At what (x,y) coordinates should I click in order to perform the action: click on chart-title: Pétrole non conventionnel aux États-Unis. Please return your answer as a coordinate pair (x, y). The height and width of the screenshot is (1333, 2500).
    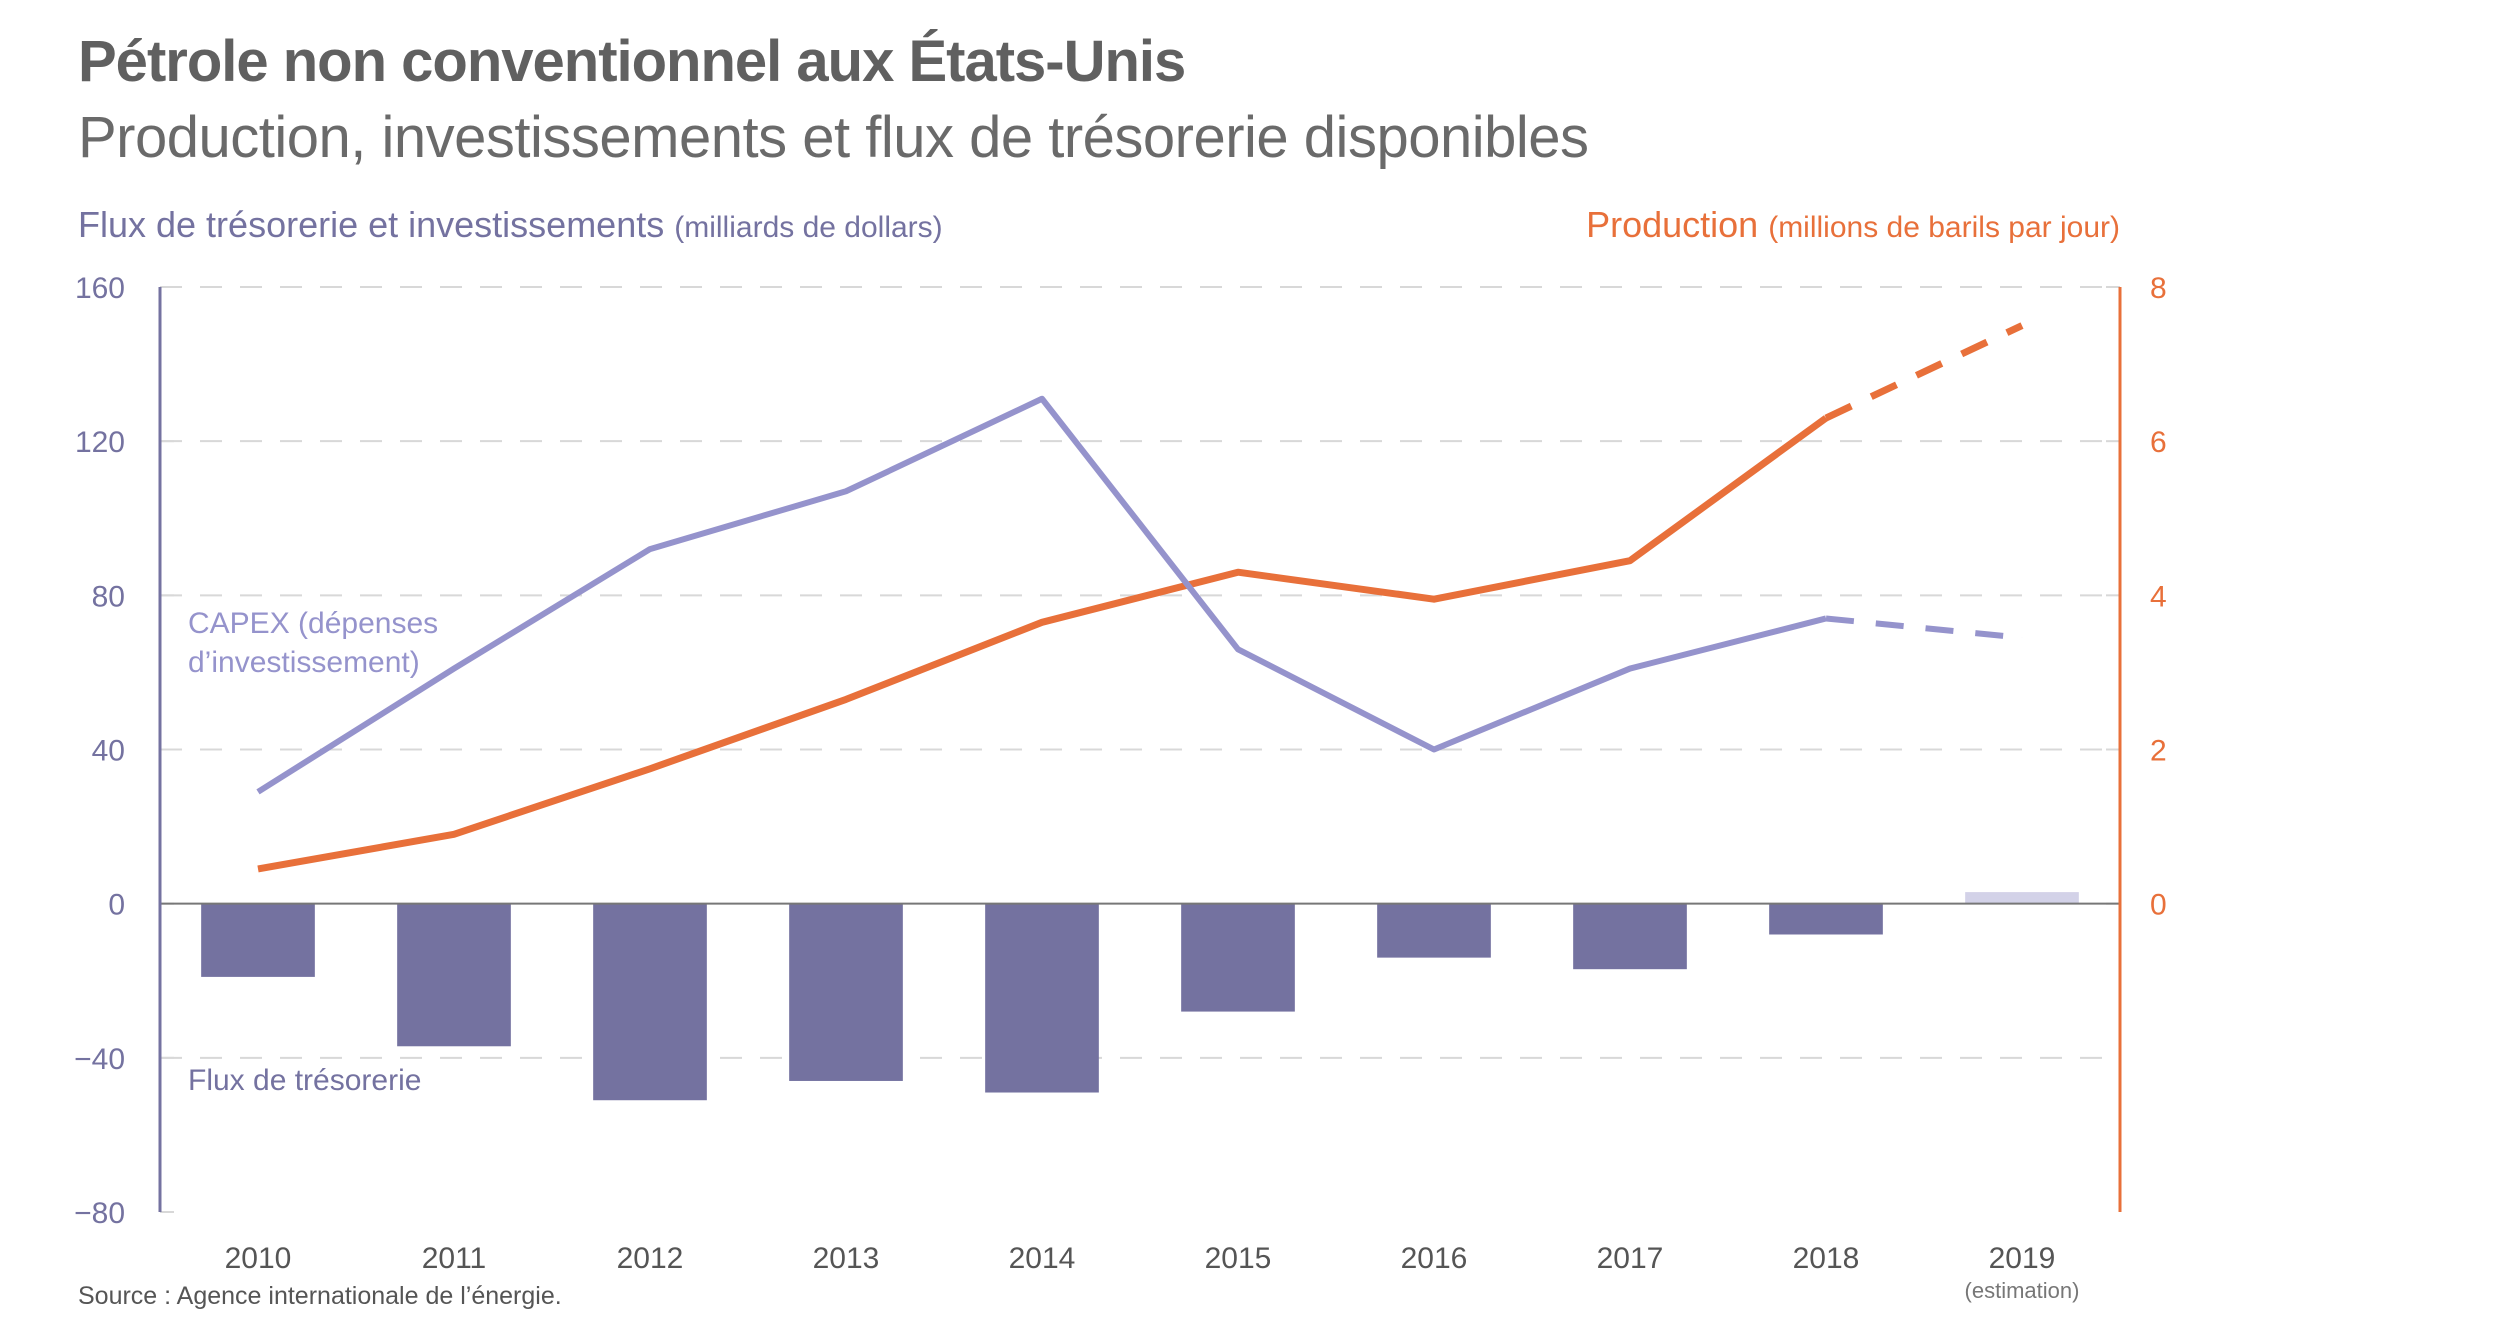
    Looking at the image, I should click on (632, 61).